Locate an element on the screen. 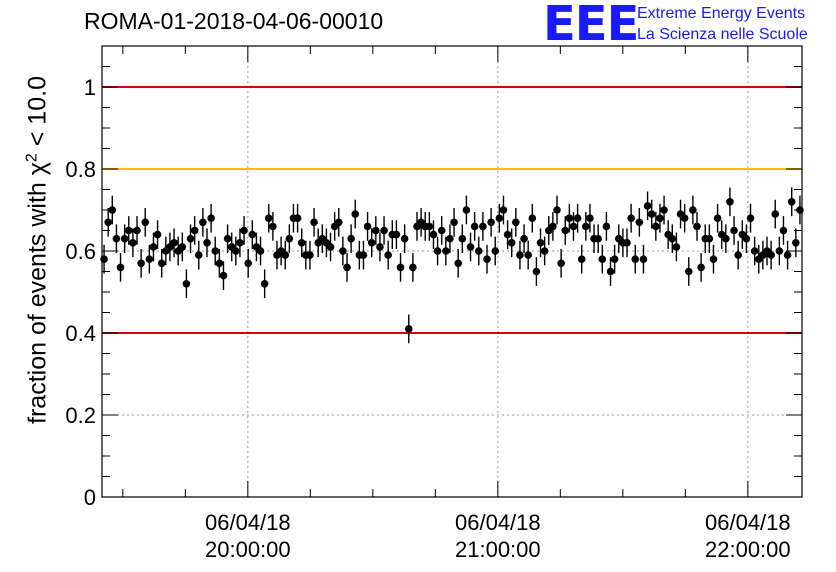 This screenshot has height=572, width=836. y-tick-label: 0.2 is located at coordinates (80, 415).